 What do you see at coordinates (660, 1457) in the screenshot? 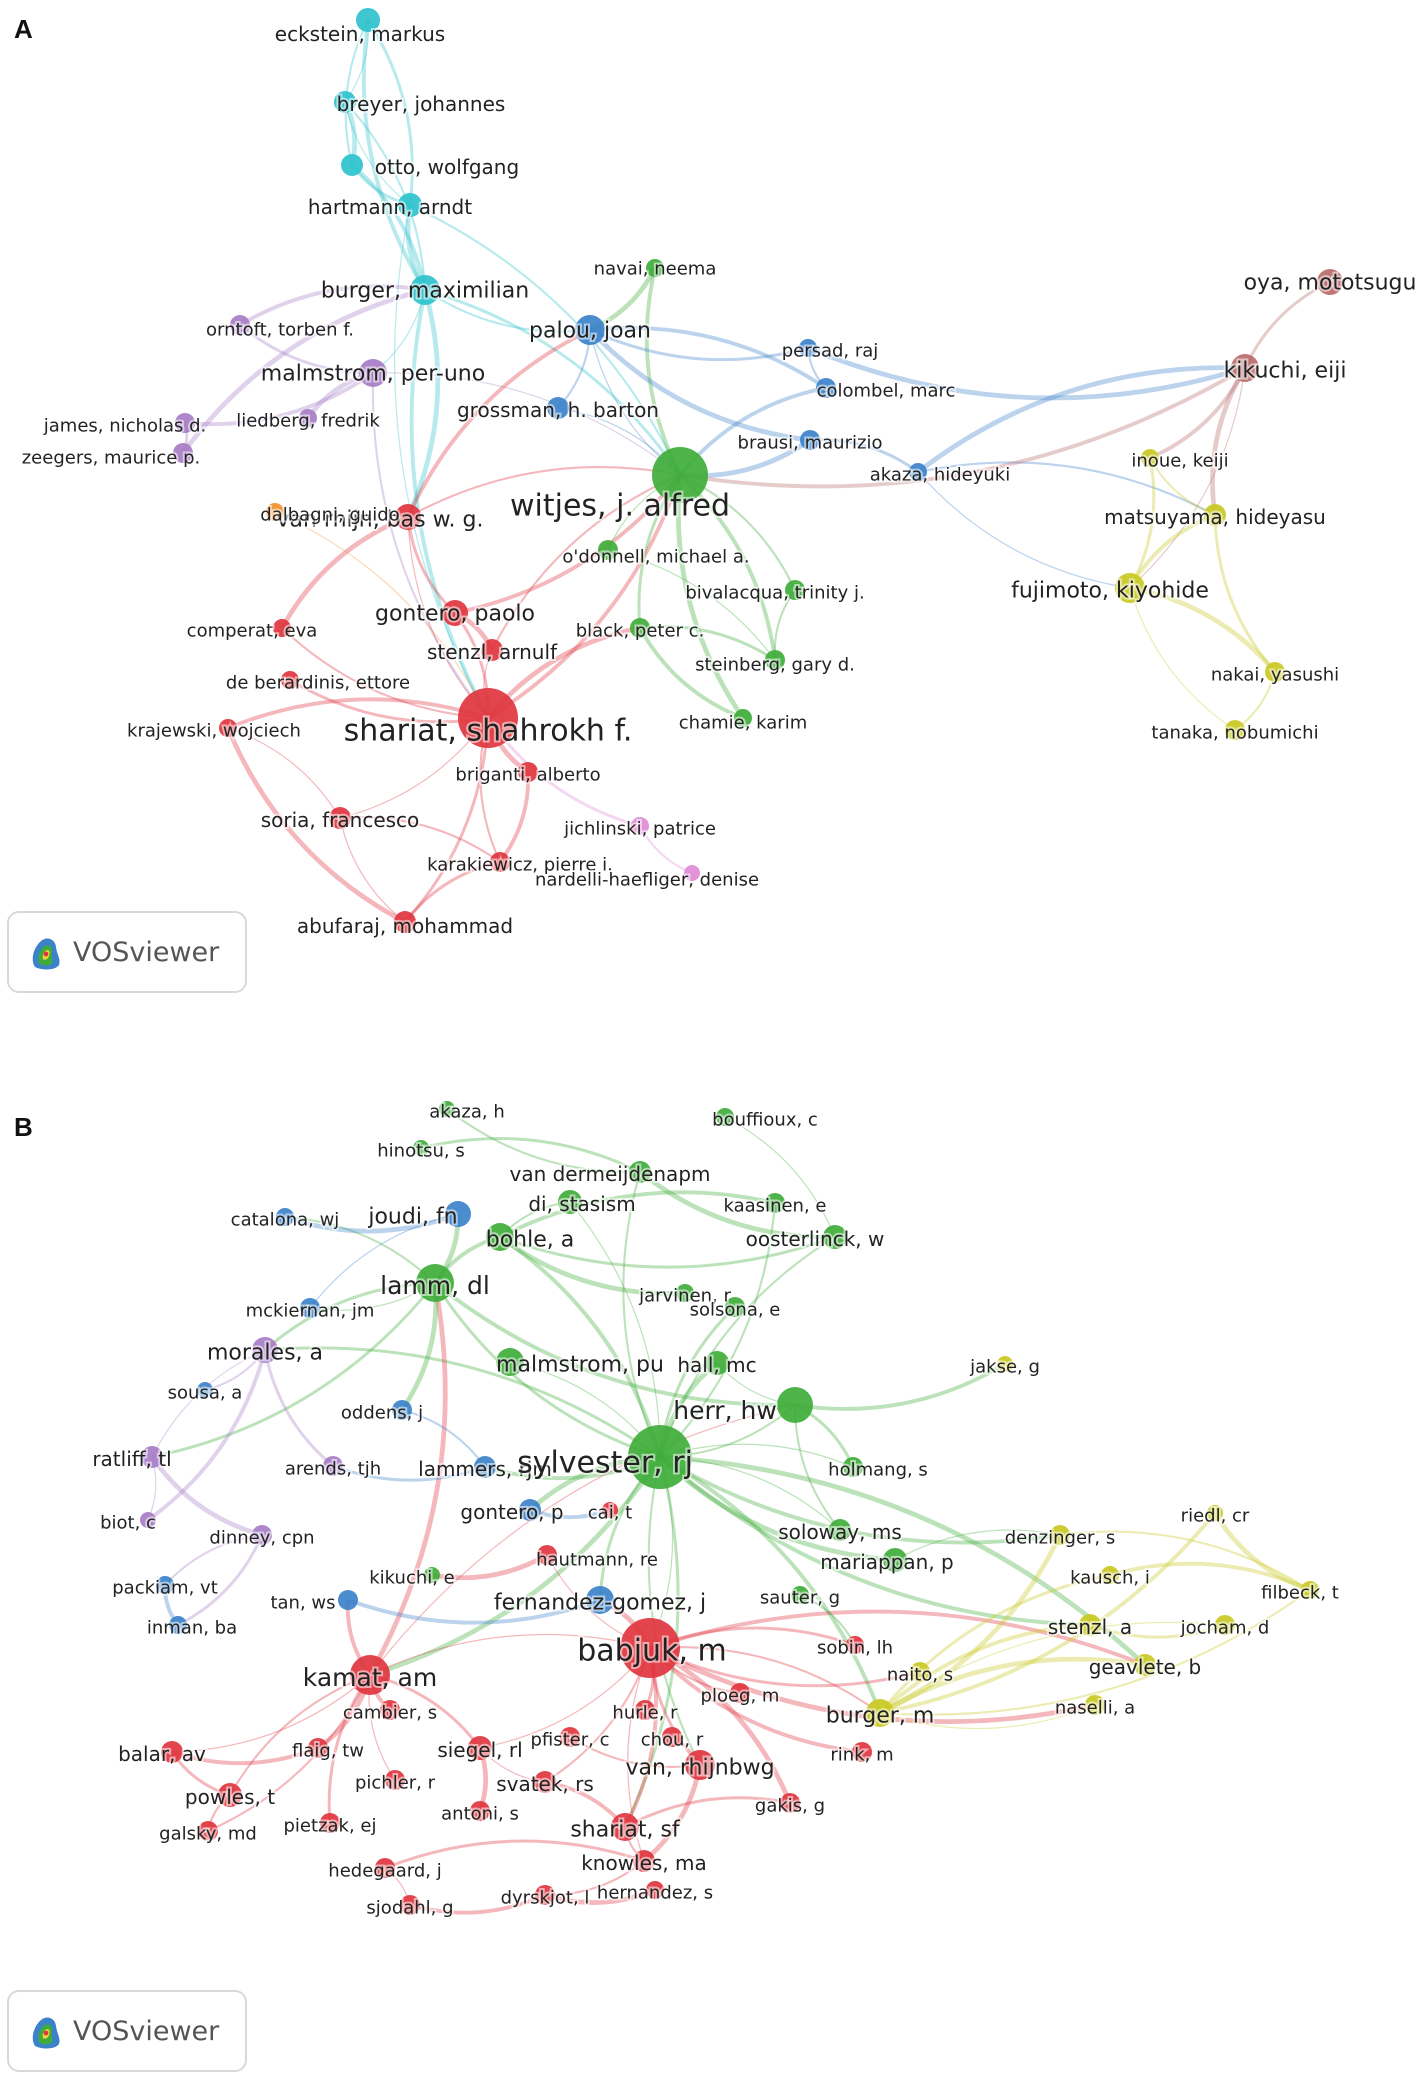
I see `author-node-sylvester` at bounding box center [660, 1457].